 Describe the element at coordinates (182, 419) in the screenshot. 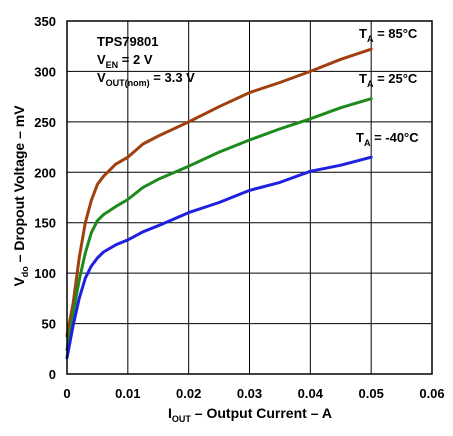

I see `x-axis-label-sub: OUT` at that location.